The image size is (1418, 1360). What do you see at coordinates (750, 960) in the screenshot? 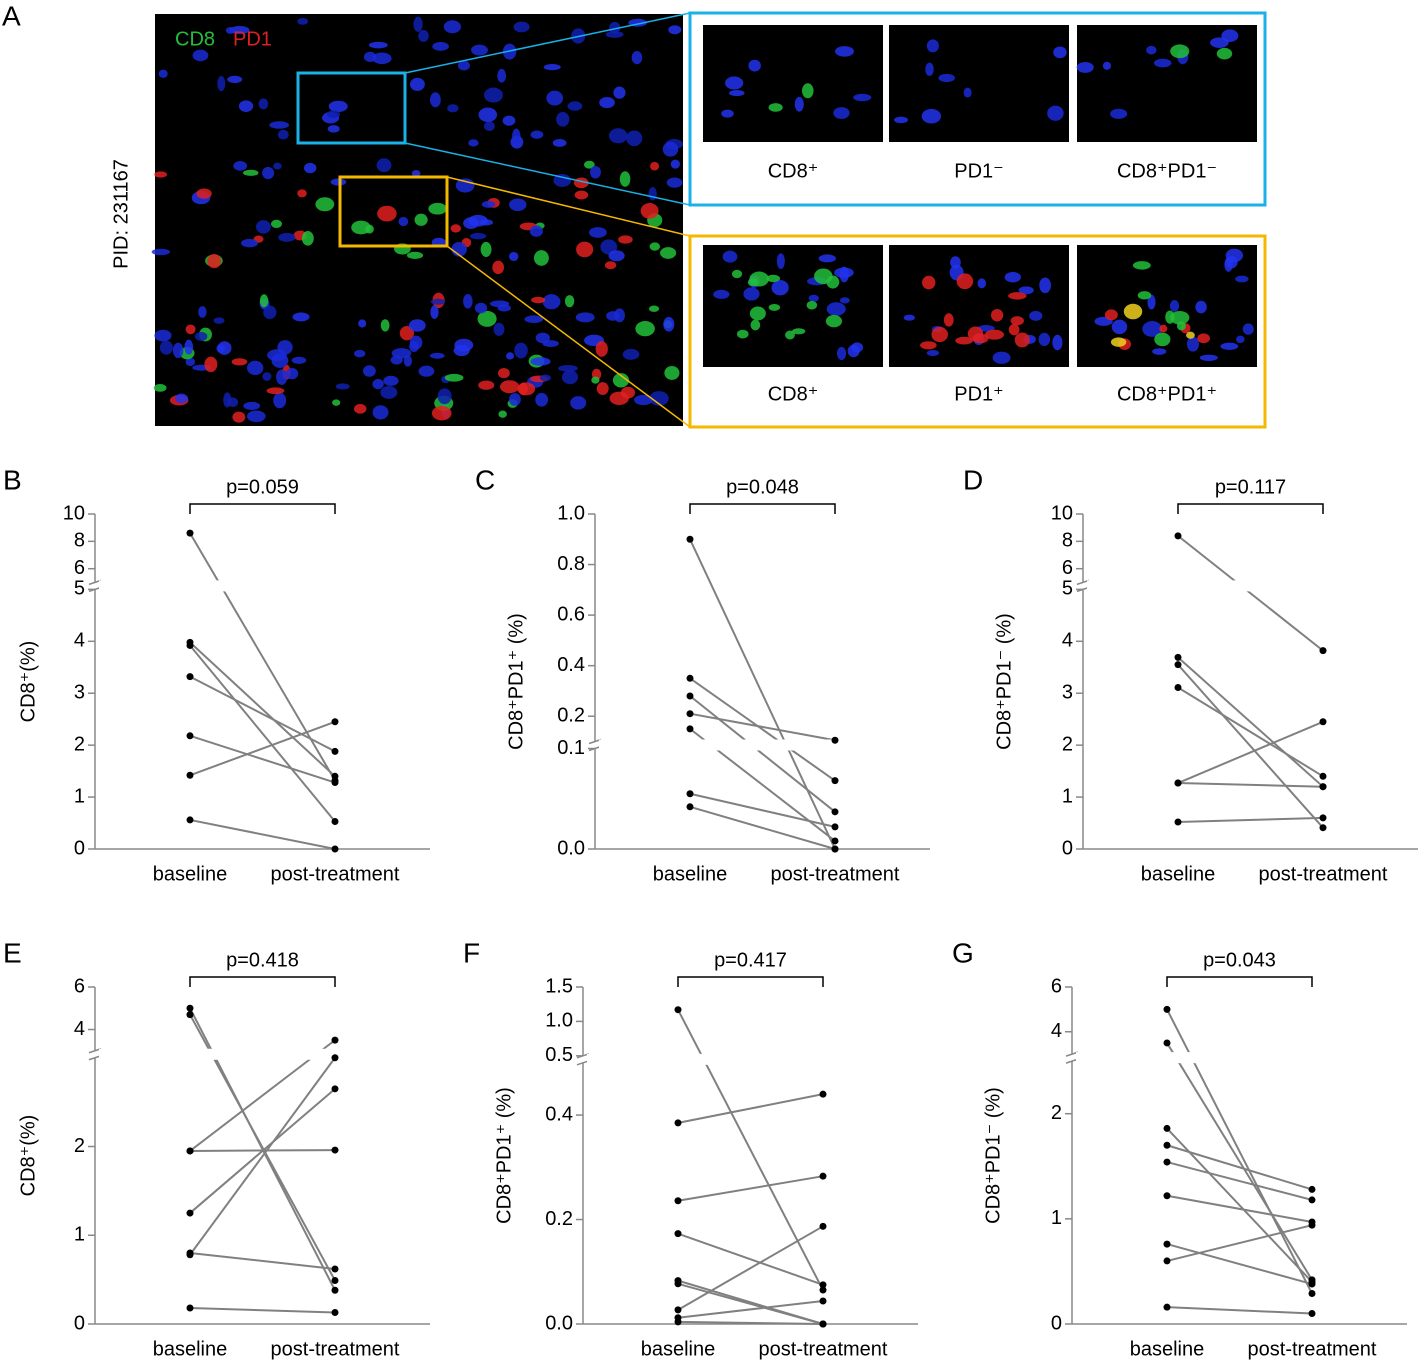
I see `p-value: p=0.417` at bounding box center [750, 960].